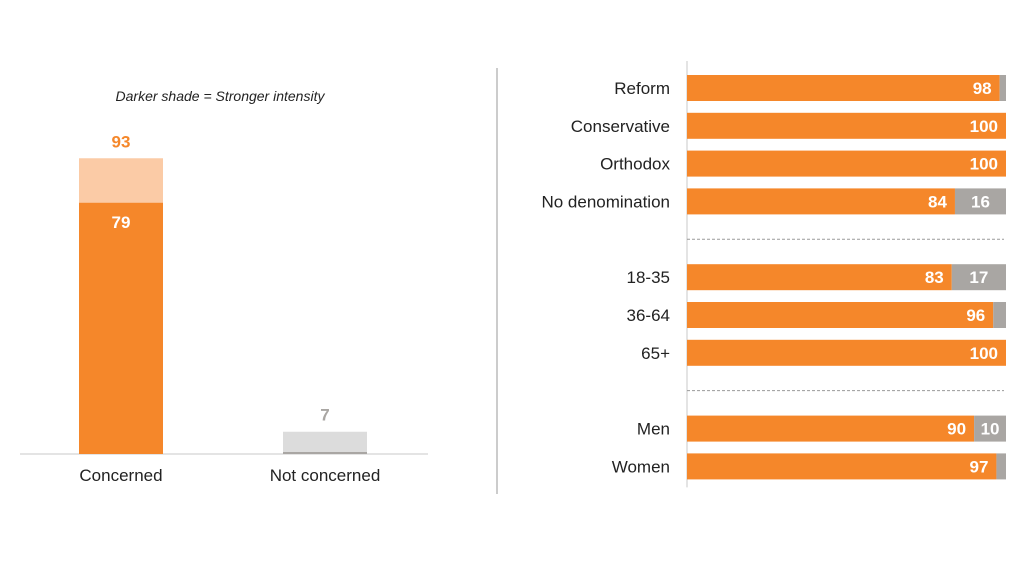  What do you see at coordinates (120, 475) in the screenshot?
I see `category-label-concerned: Concerned` at bounding box center [120, 475].